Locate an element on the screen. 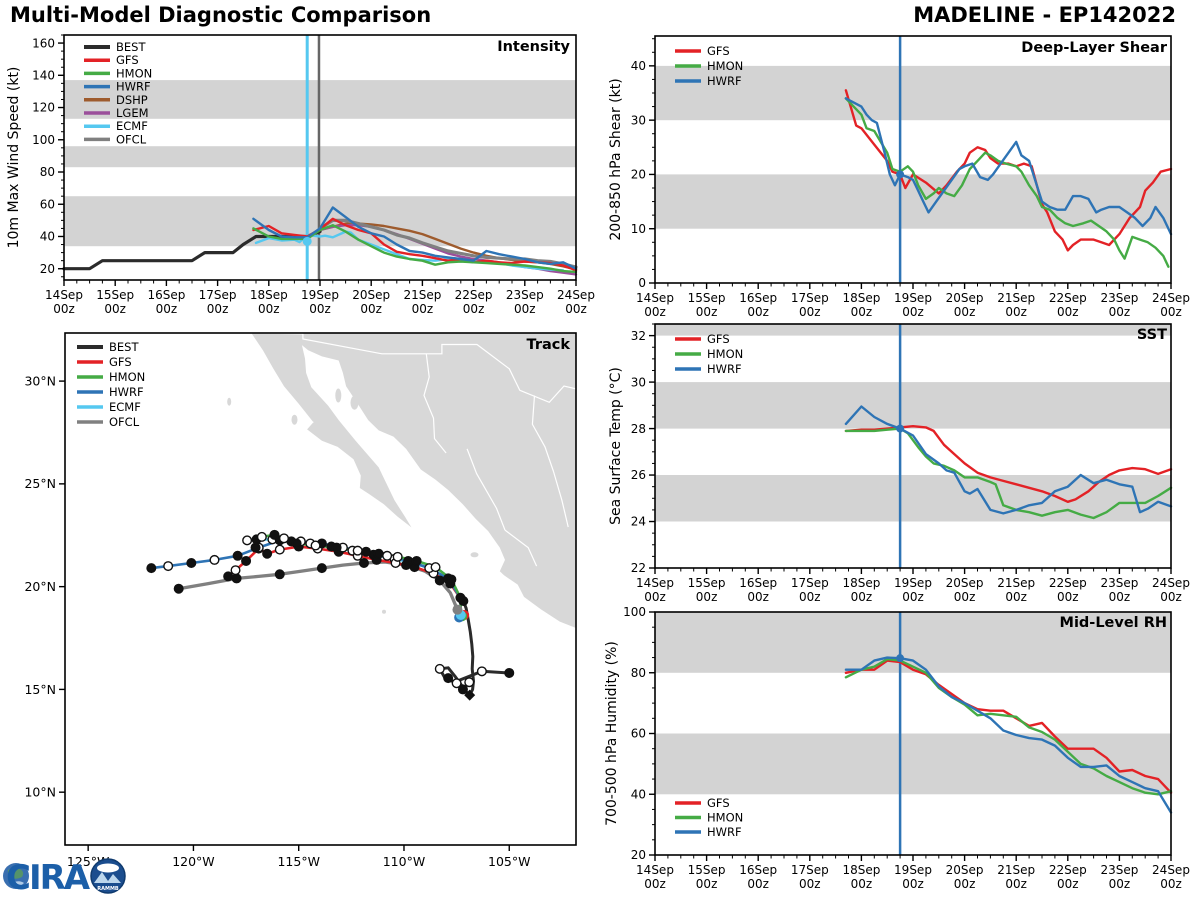 The height and width of the screenshot is (900, 1200). track-line-hwrf is located at coordinates (306, 578).